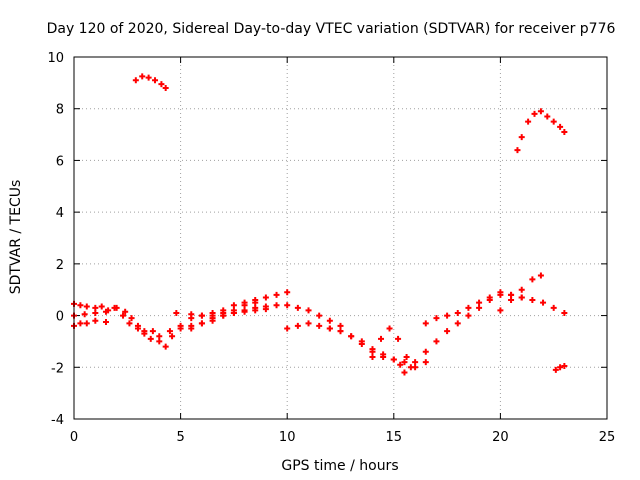  Describe the element at coordinates (541, 131) in the screenshot. I see `series-arc-high-late` at that location.